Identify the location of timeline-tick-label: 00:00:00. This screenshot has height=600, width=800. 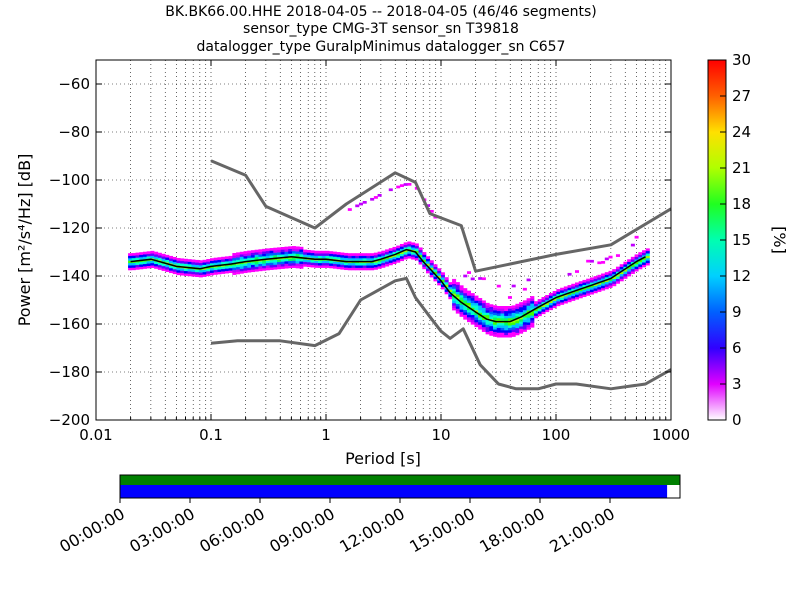
(92, 530).